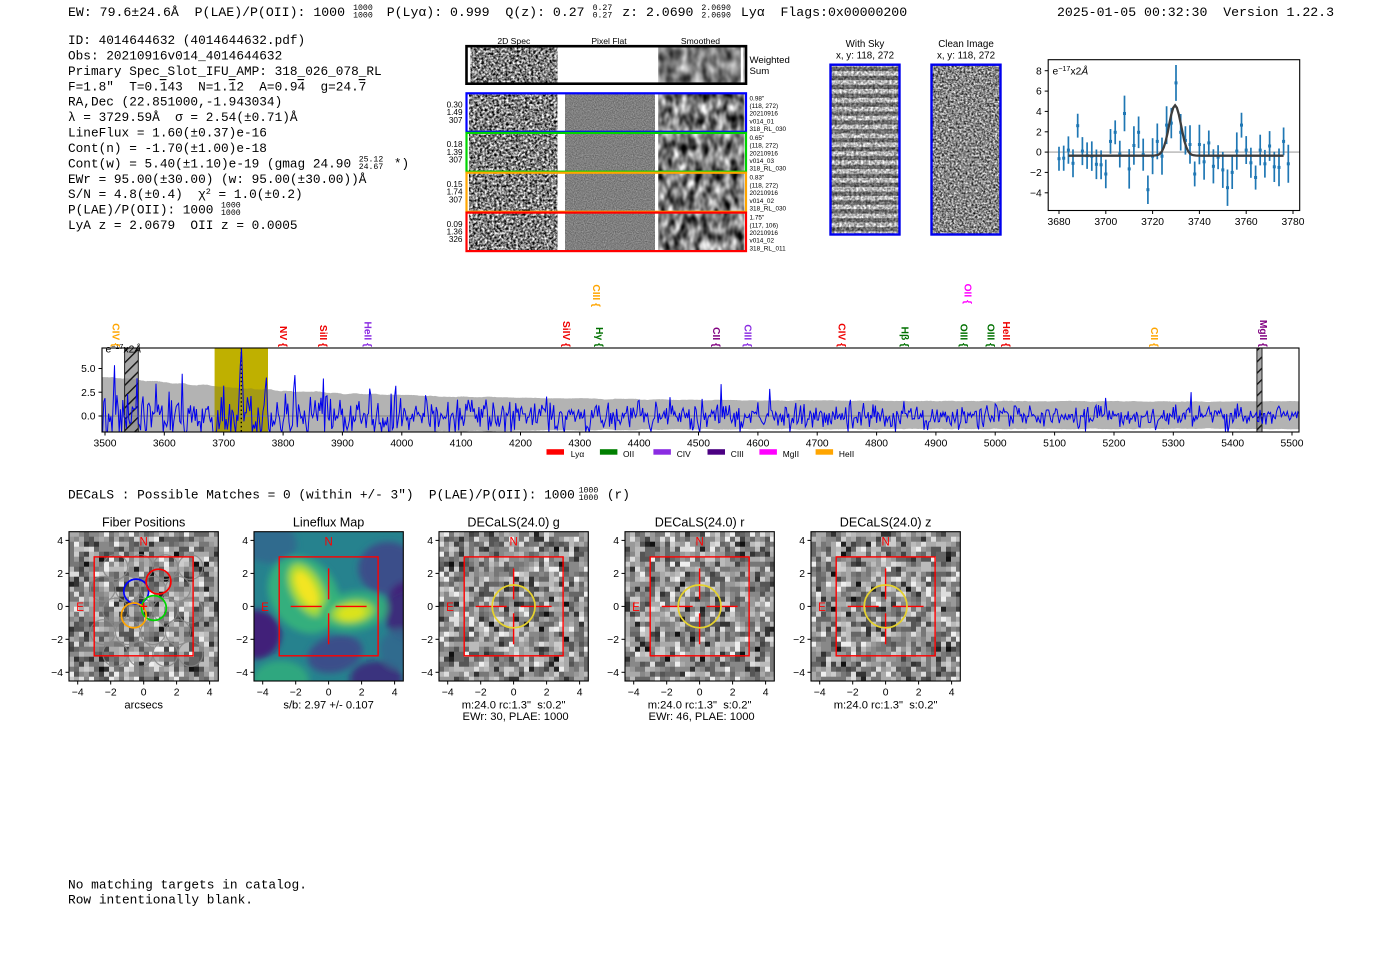 This screenshot has width=1400, height=953. Describe the element at coordinates (486, 12) in the screenshot. I see `svg-text: P(Lyα): 0.999 Q(z): 0.27` at that location.